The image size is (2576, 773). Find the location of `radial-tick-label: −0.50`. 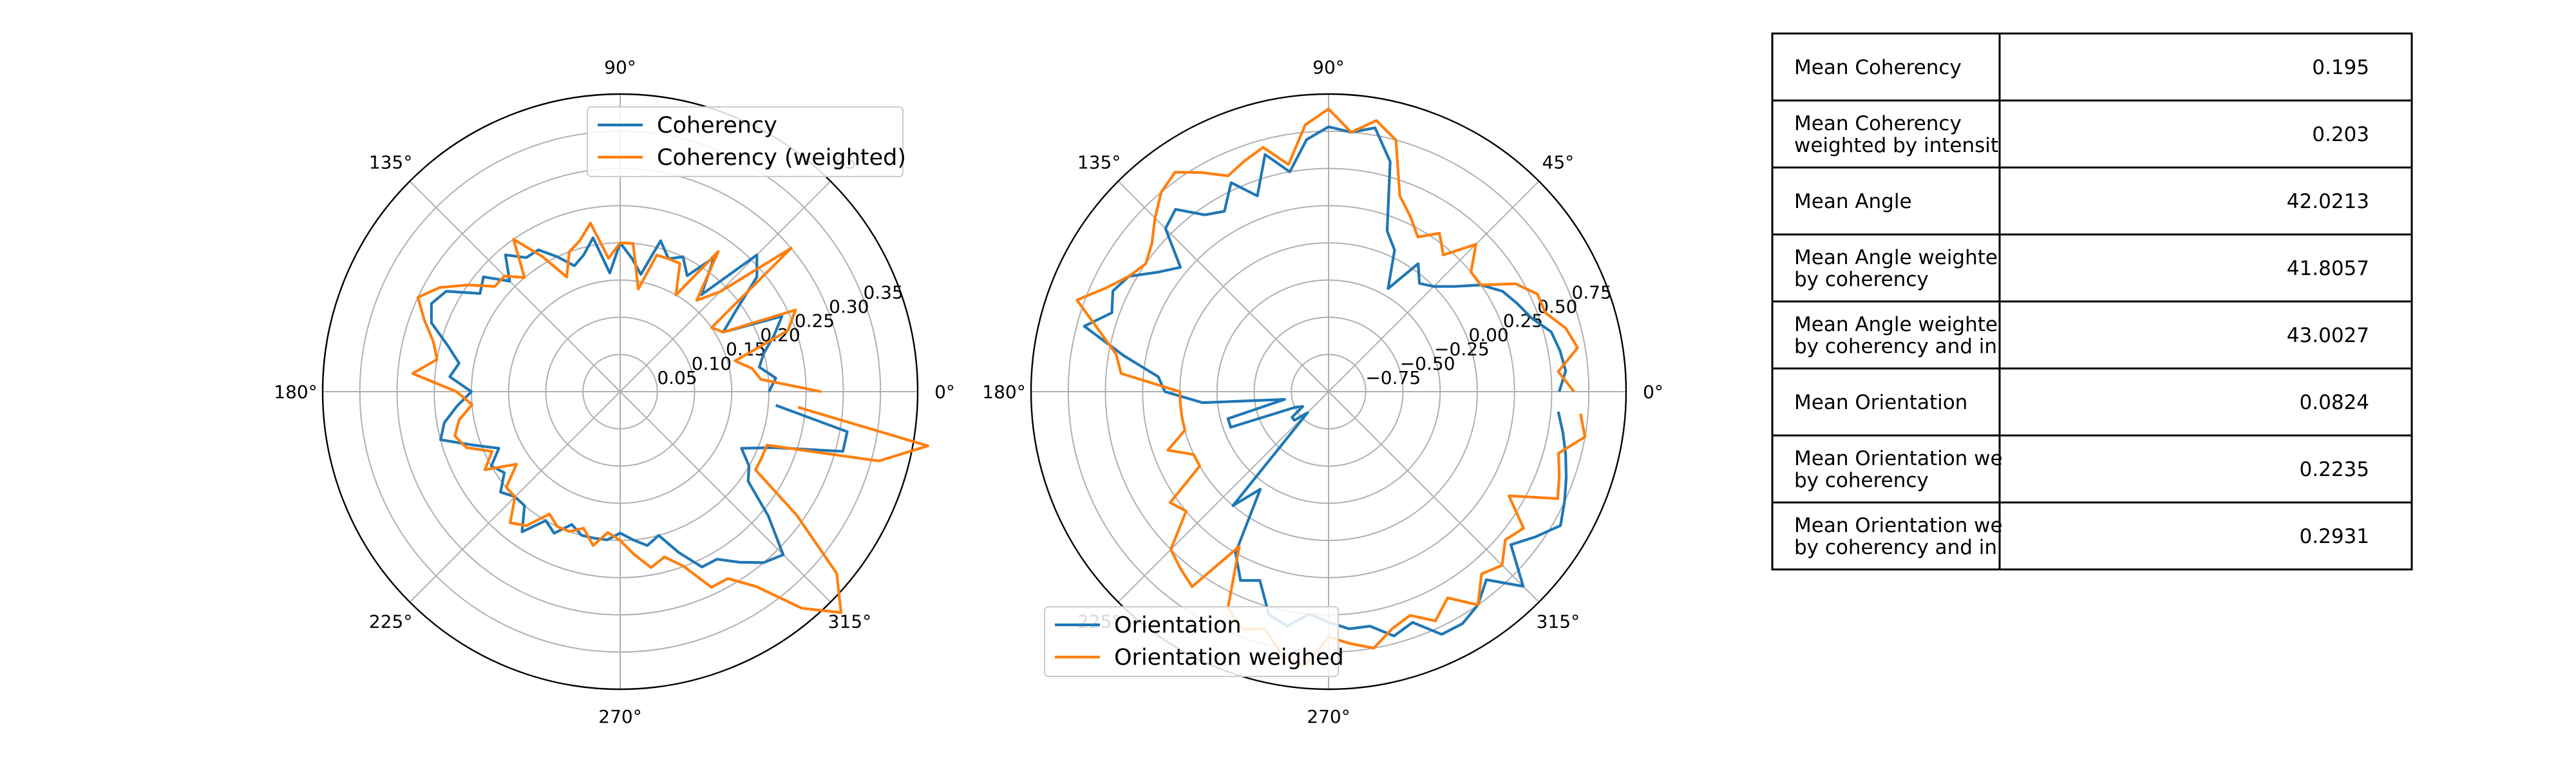

radial-tick-label: −0.50 is located at coordinates (1428, 363).